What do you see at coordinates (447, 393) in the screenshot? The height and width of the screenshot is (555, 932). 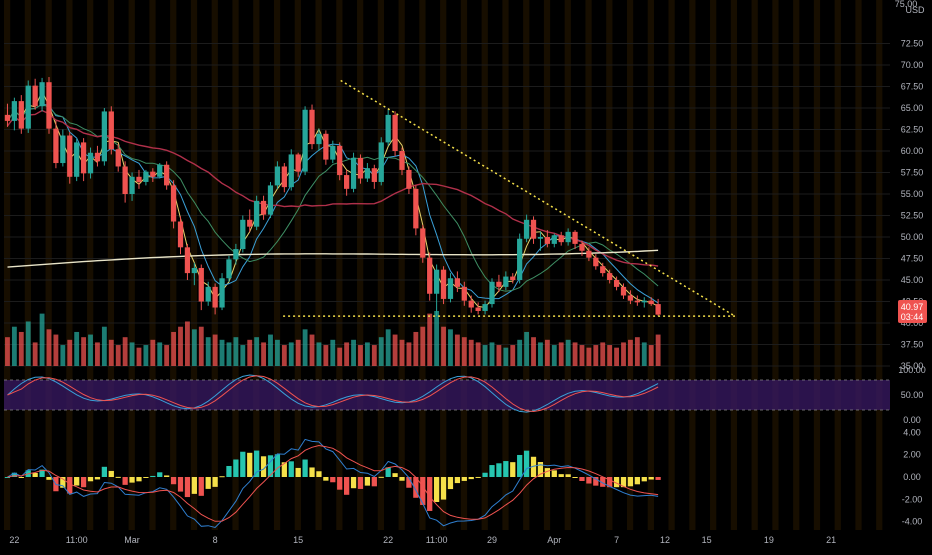 I see `stochastic-pane` at bounding box center [447, 393].